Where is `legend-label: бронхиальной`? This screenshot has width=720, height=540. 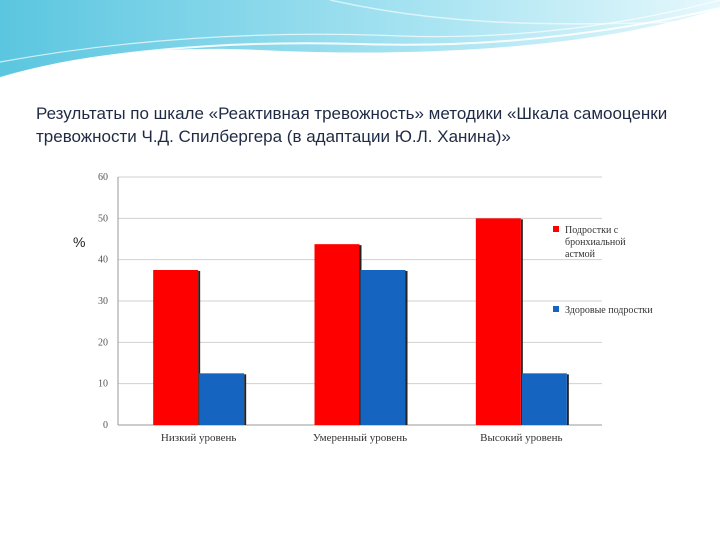
legend-label: бронхиальной is located at coordinates (595, 242).